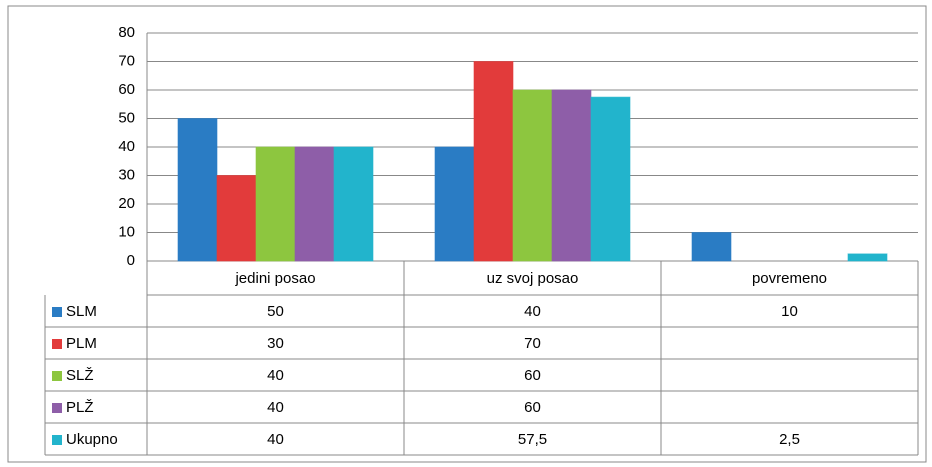 This screenshot has height=467, width=932. I want to click on table-value: 70, so click(532, 343).